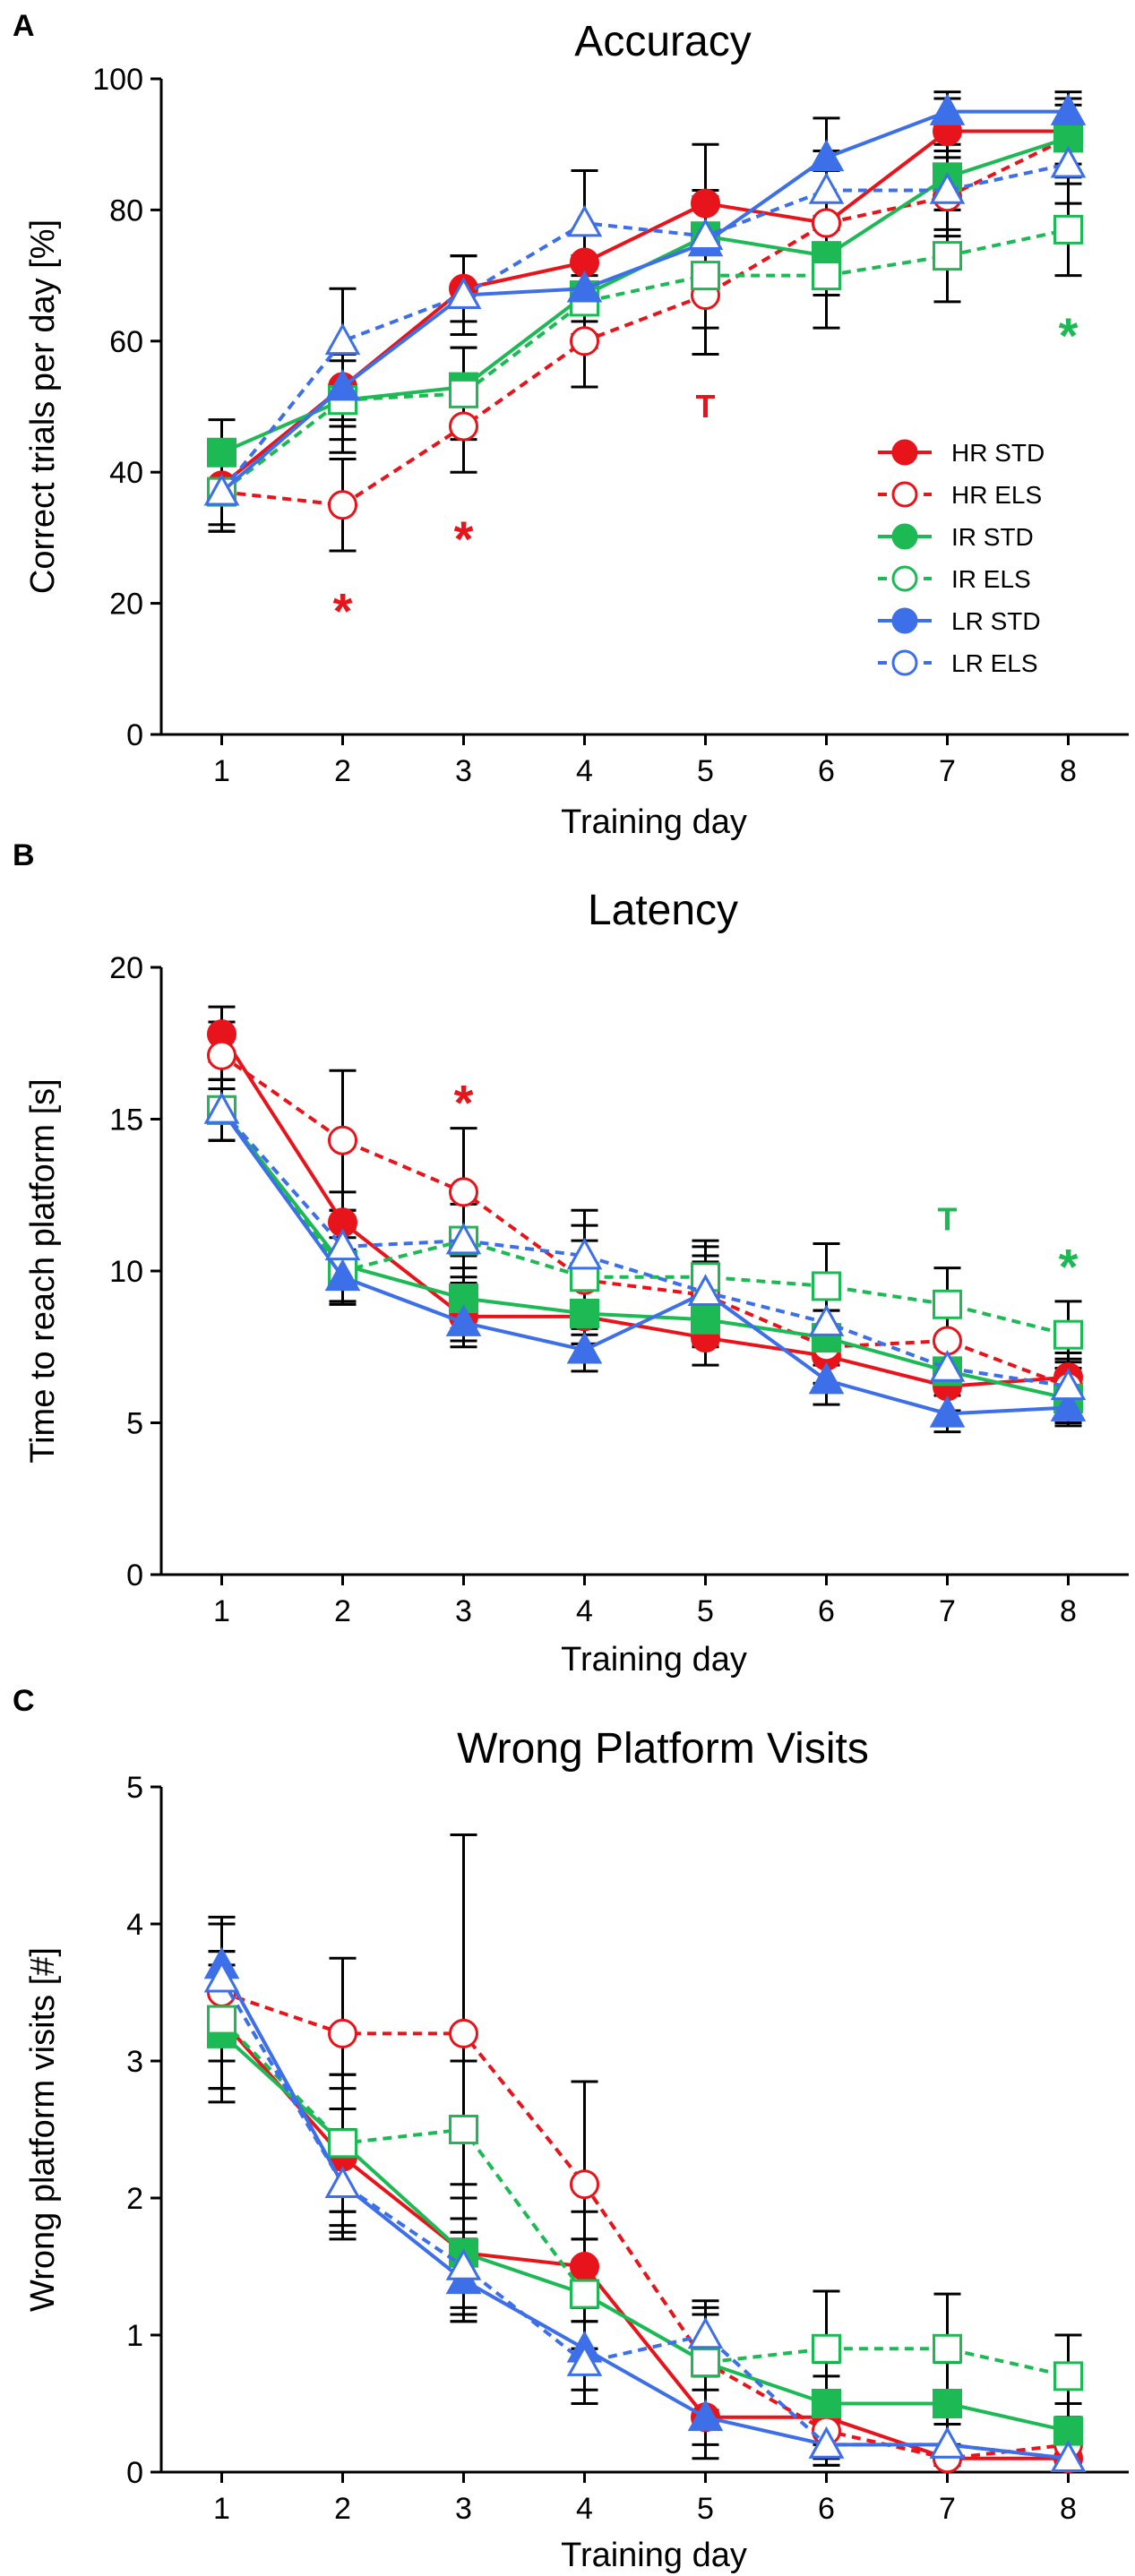 The image size is (1135, 2576). Describe the element at coordinates (1068, 1611) in the screenshot. I see `x-tick-label: 8` at that location.